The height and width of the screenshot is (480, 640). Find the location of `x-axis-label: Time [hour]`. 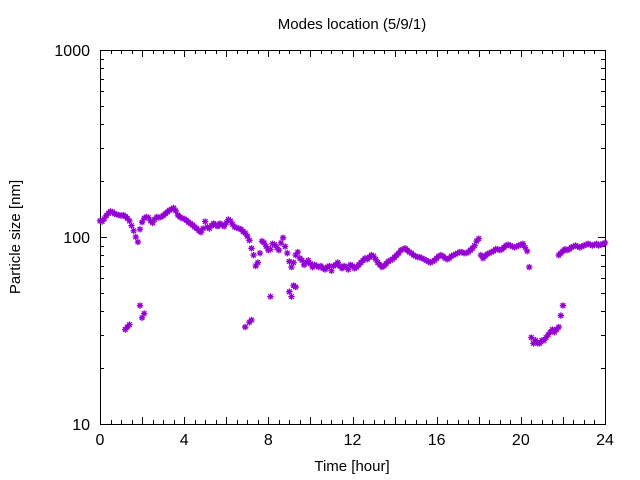

x-axis-label: Time [hour] is located at coordinates (351, 466).